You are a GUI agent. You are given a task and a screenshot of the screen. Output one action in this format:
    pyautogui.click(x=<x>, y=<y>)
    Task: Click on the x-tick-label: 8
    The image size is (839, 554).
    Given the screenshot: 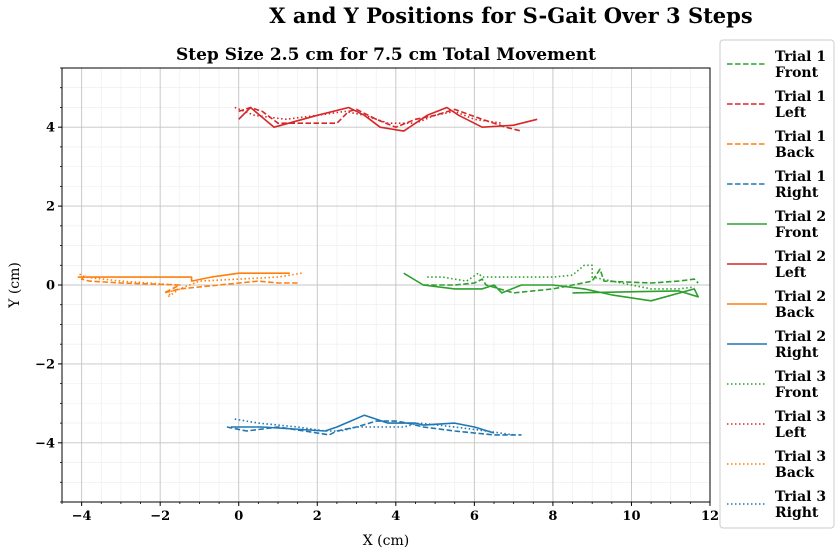 What is the action you would take?
    pyautogui.click(x=552, y=516)
    